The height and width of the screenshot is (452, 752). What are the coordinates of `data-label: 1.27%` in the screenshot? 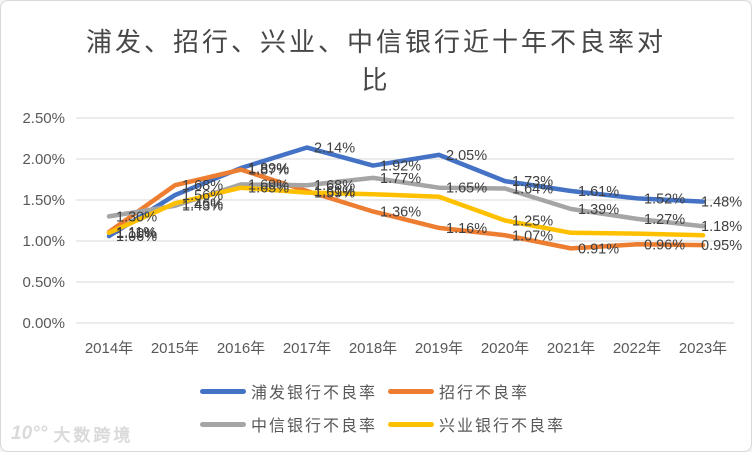 It's located at (664, 220).